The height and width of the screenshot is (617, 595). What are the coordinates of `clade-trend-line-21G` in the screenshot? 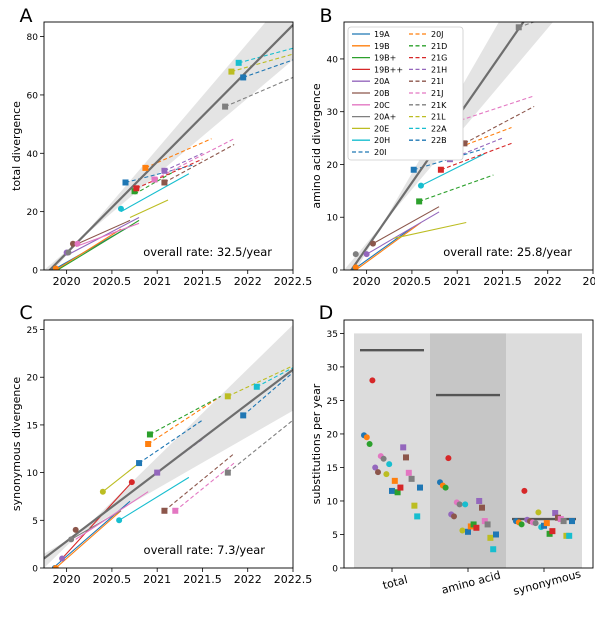 It's located at (169, 173).